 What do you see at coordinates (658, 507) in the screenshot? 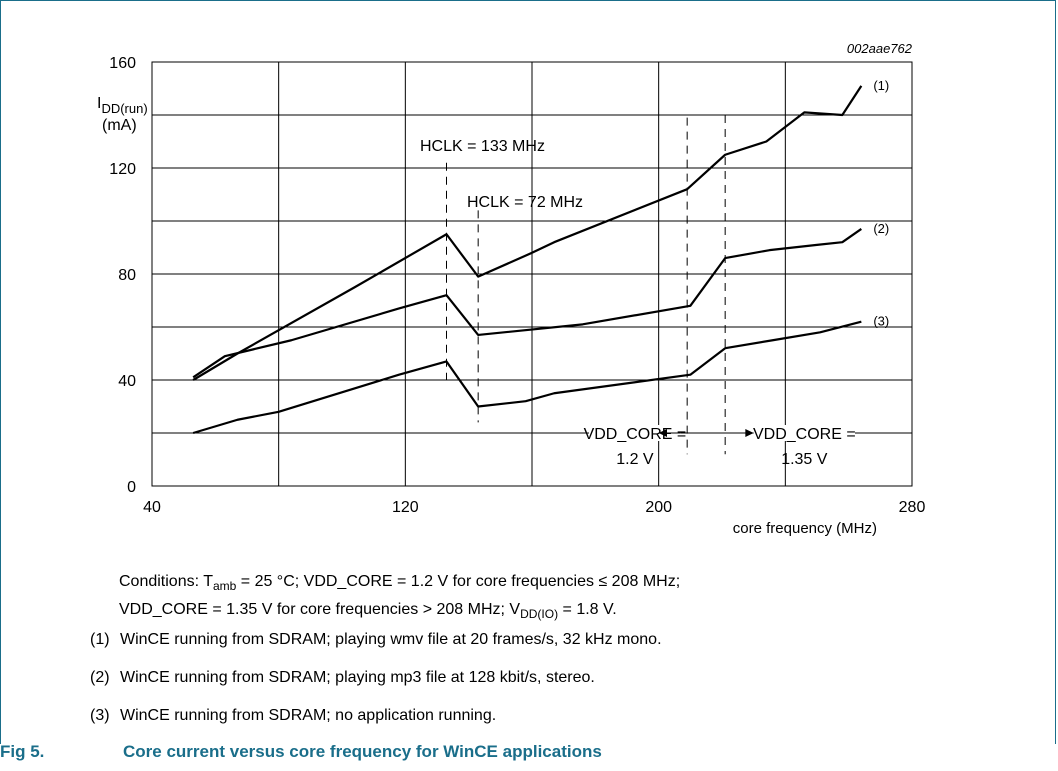
I see `x-tick-label: 200` at bounding box center [658, 507].